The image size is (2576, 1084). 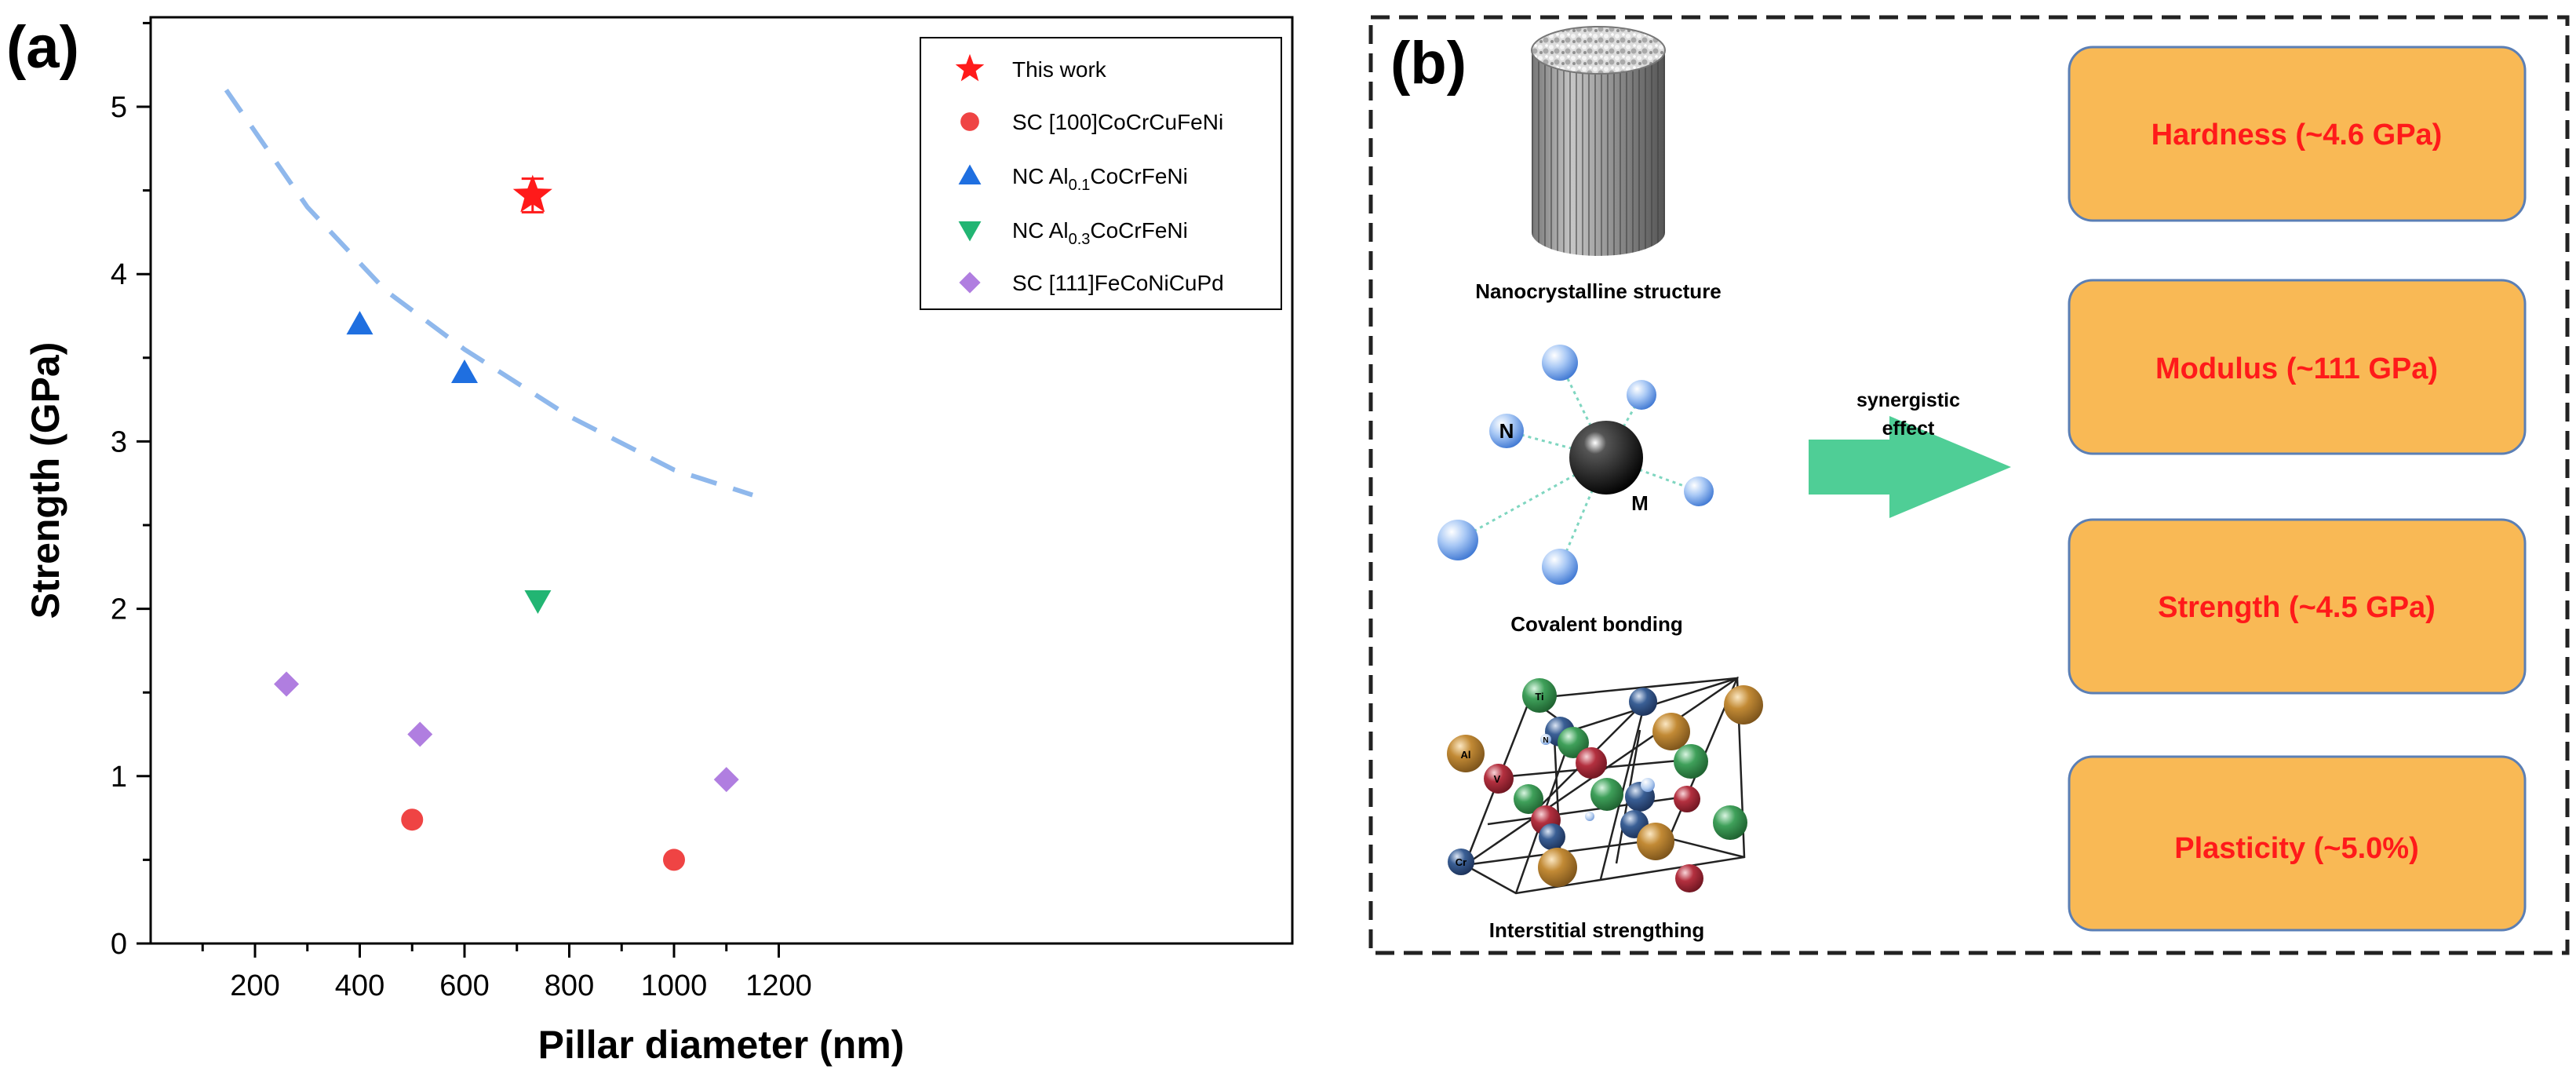 What do you see at coordinates (532, 193) in the screenshot?
I see `data-point-star` at bounding box center [532, 193].